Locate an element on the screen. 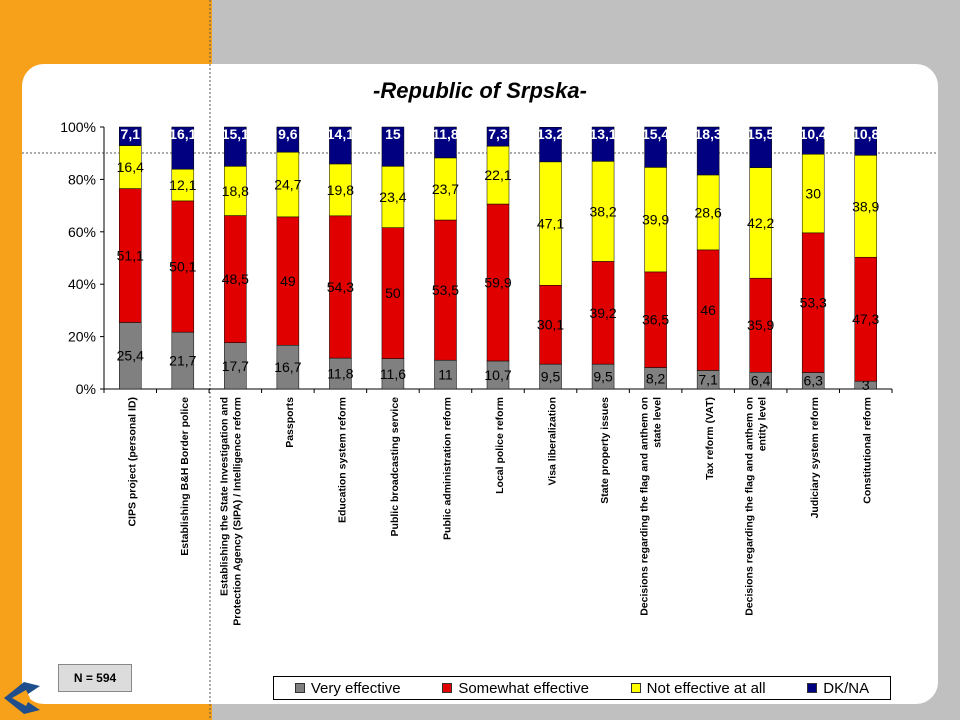 This screenshot has height=720, width=960. x-category-label: Judiciary system reform is located at coordinates (815, 457).